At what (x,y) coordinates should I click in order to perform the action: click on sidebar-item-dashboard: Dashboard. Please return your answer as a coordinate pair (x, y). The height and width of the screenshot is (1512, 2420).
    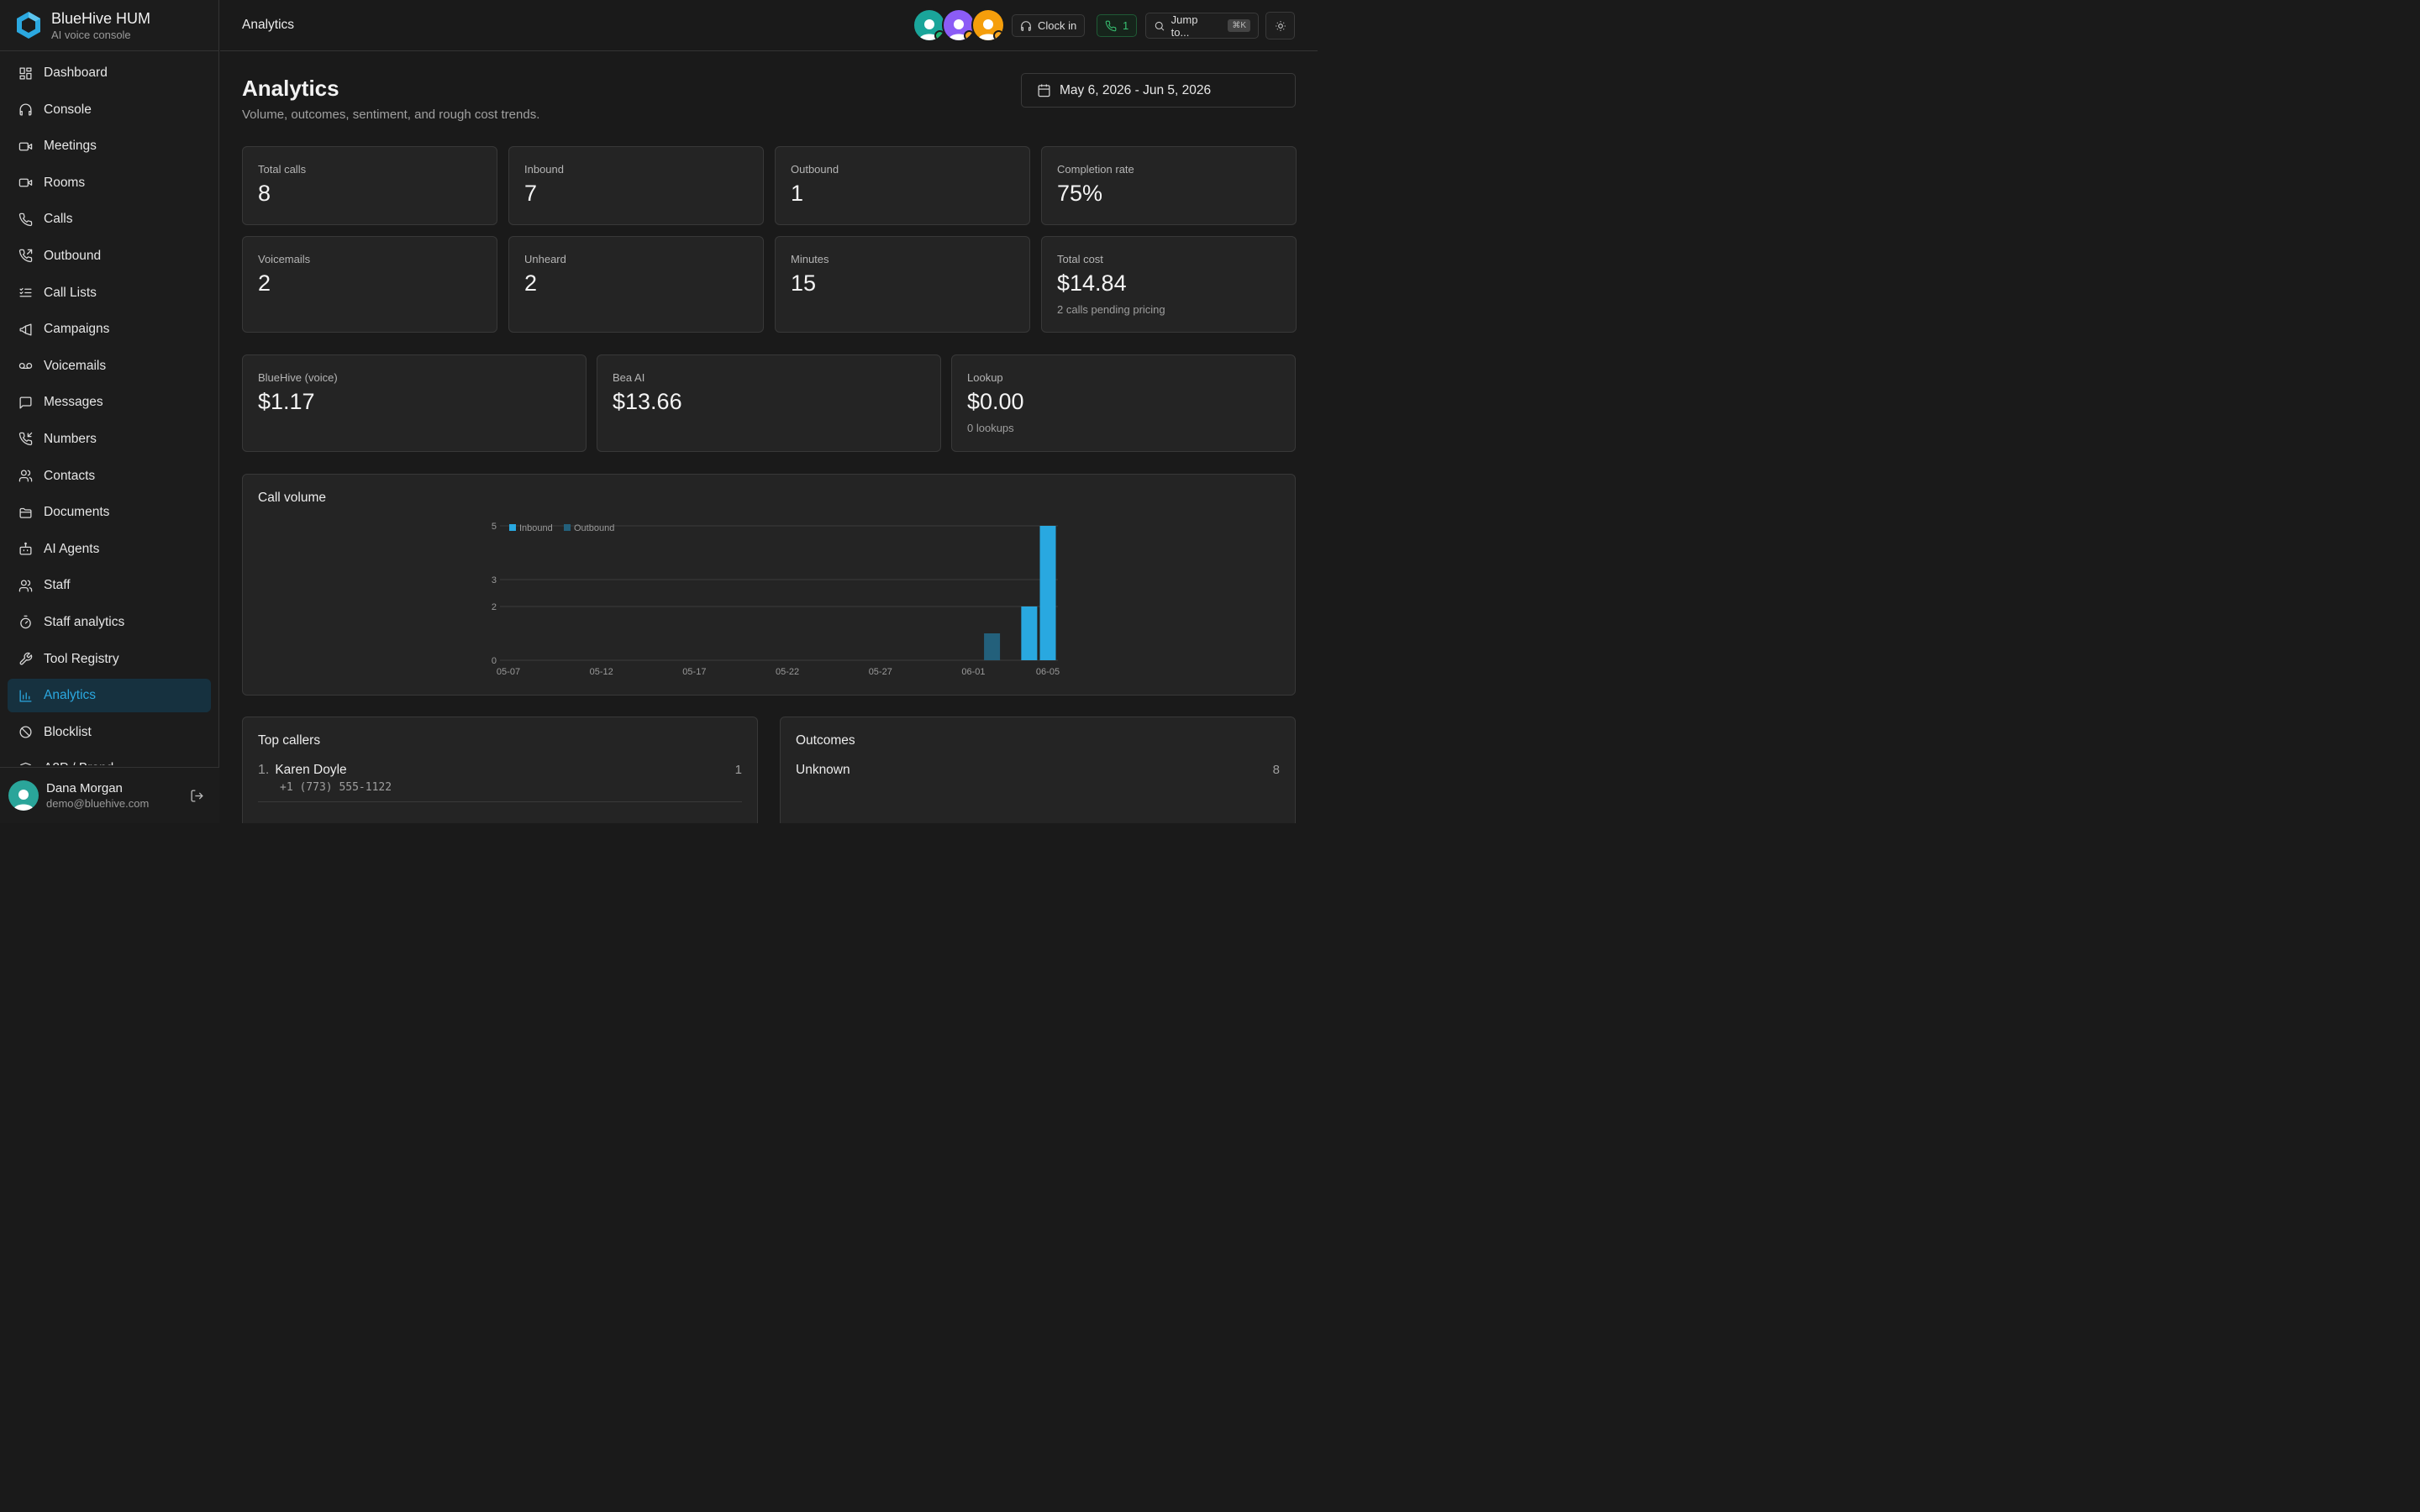
    Looking at the image, I should click on (109, 73).